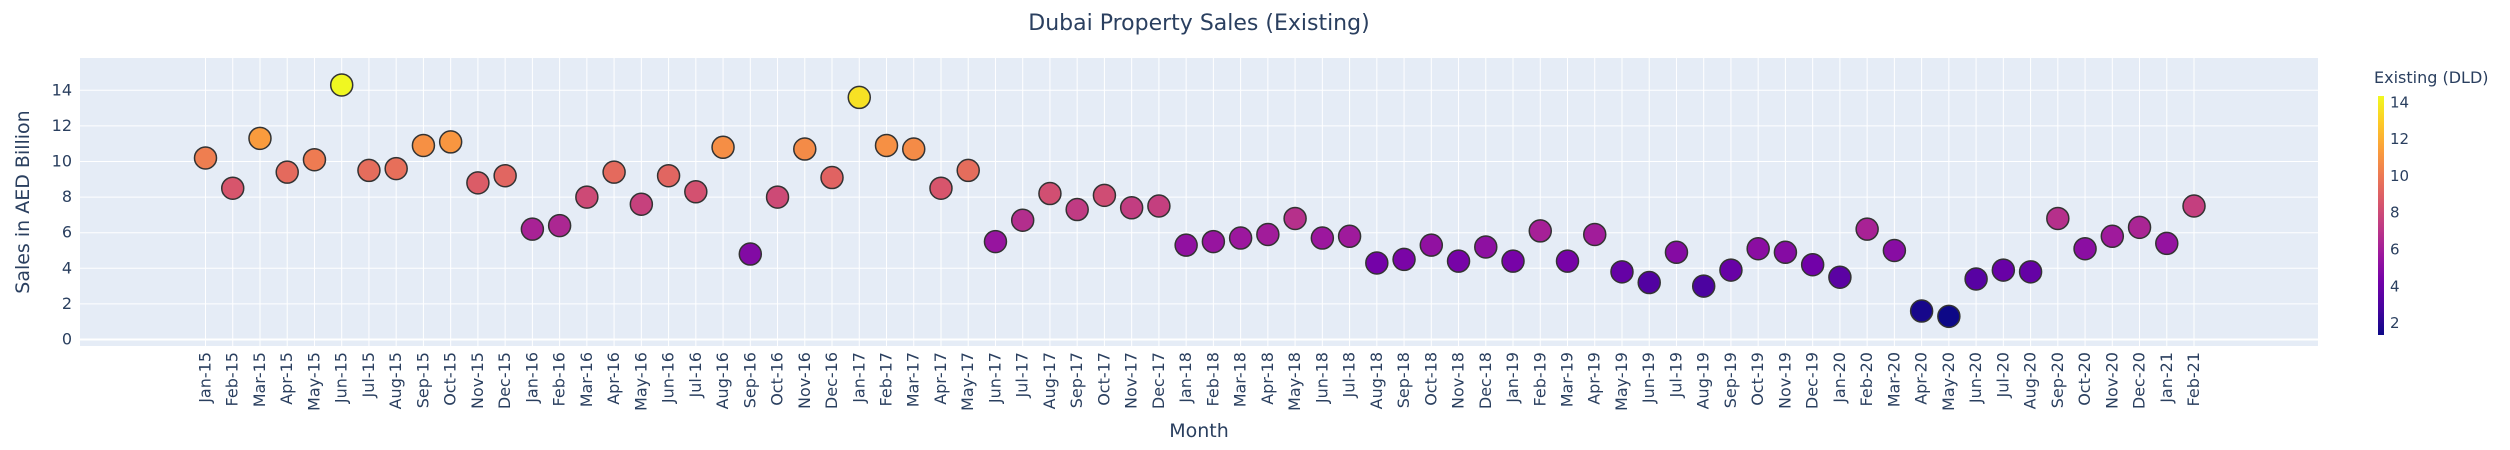 This screenshot has width=2510, height=450. What do you see at coordinates (1512, 378) in the screenshot?
I see `x-tick-label: Jan-19` at bounding box center [1512, 378].